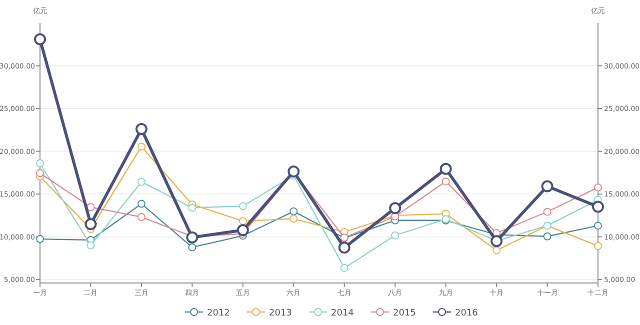 The height and width of the screenshot is (325, 640). Describe the element at coordinates (466, 313) in the screenshot. I see `legend-label: 2016` at that location.